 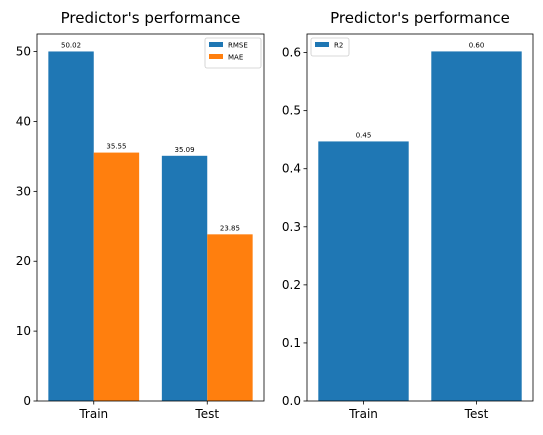 What do you see at coordinates (23, 261) in the screenshot?
I see `y-tick-label: 20` at bounding box center [23, 261].